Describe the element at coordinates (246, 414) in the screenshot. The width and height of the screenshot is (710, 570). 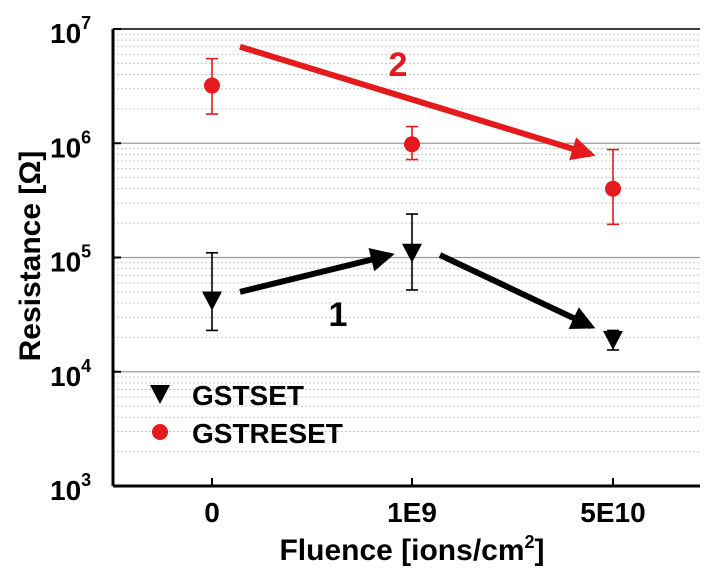
I see `legend: GSTSET GSTRESET` at that location.